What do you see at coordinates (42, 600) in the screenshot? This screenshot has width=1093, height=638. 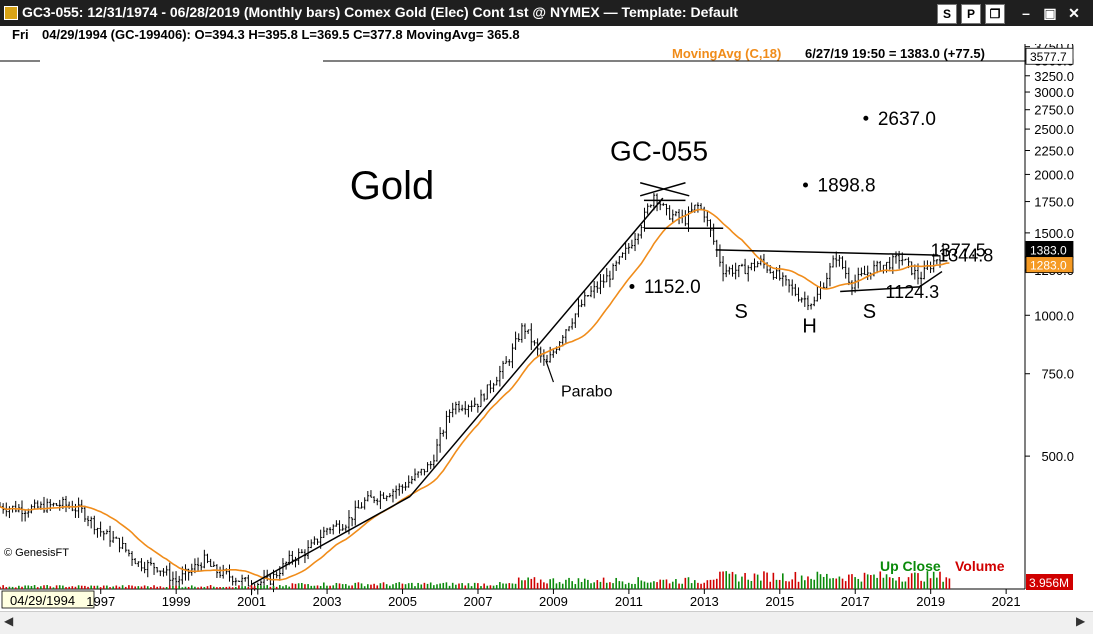 I see `cursor-date-label: 04/29/1994` at bounding box center [42, 600].